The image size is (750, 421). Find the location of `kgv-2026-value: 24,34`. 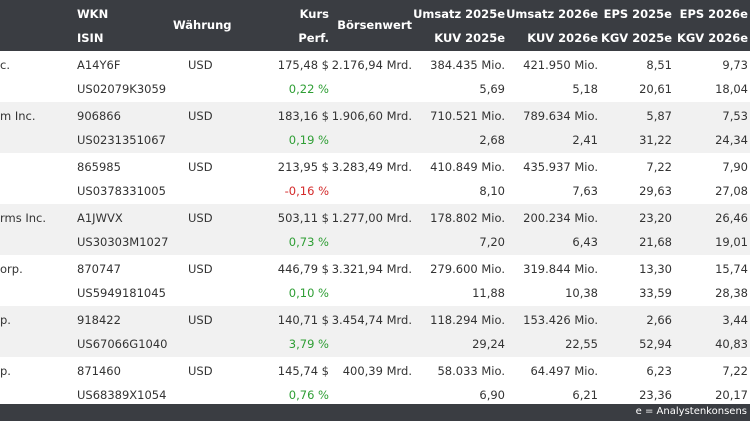

kgv-2026-value: 24,34 is located at coordinates (731, 140).